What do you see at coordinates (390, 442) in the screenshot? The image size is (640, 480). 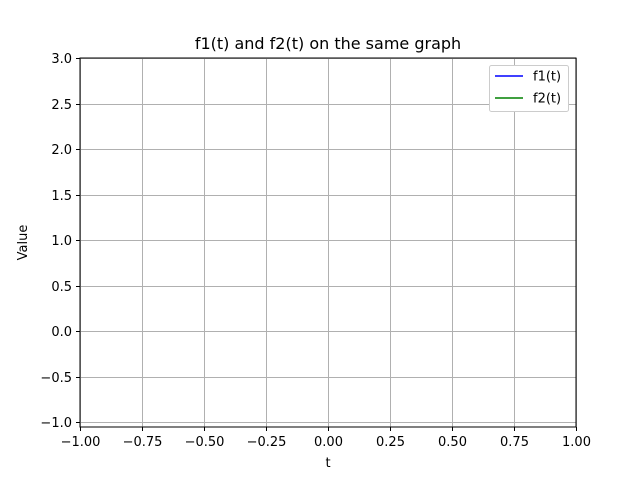 I see `x-tick-label: 0.25` at bounding box center [390, 442].